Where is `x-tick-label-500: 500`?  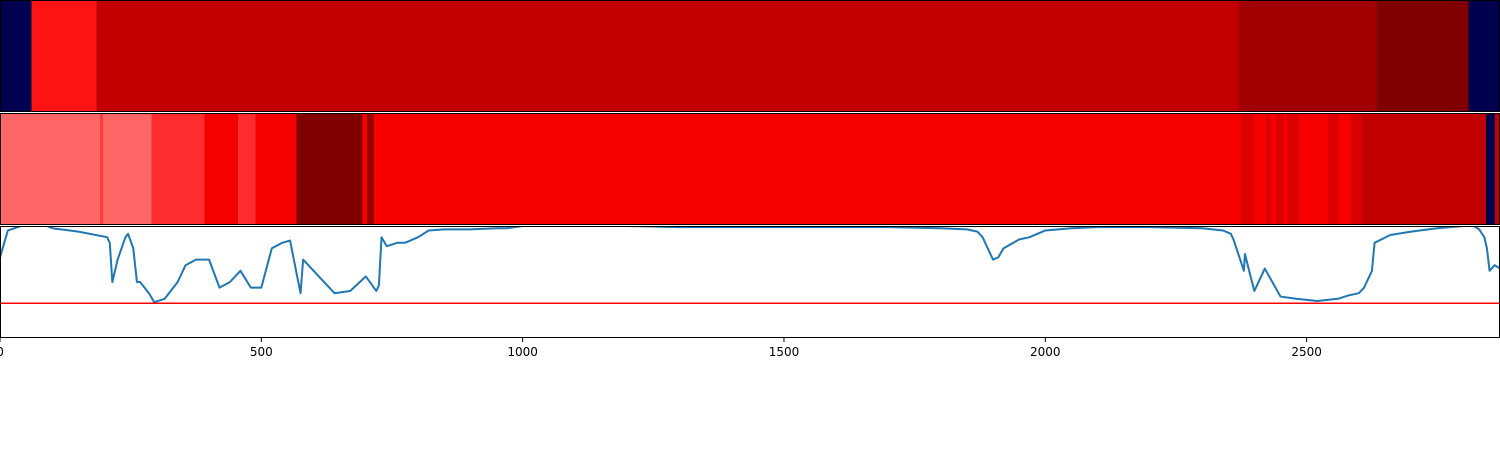 x-tick-label-500: 500 is located at coordinates (261, 352).